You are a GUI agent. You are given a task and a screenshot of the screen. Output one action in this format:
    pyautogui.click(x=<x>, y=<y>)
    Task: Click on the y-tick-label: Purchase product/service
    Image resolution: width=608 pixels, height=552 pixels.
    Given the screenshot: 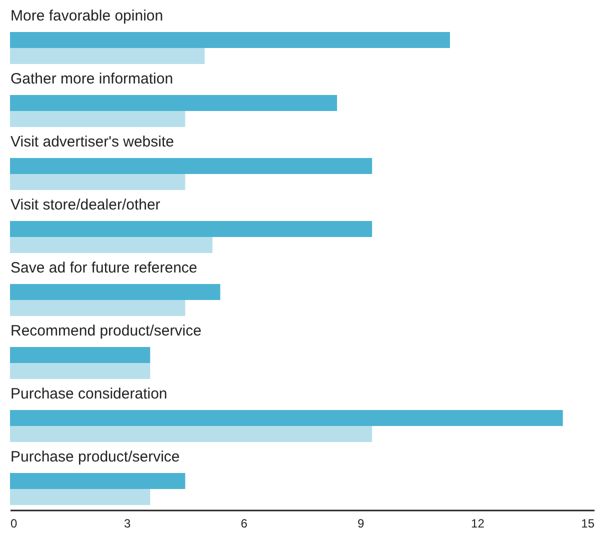 What is the action you would take?
    pyautogui.click(x=95, y=457)
    